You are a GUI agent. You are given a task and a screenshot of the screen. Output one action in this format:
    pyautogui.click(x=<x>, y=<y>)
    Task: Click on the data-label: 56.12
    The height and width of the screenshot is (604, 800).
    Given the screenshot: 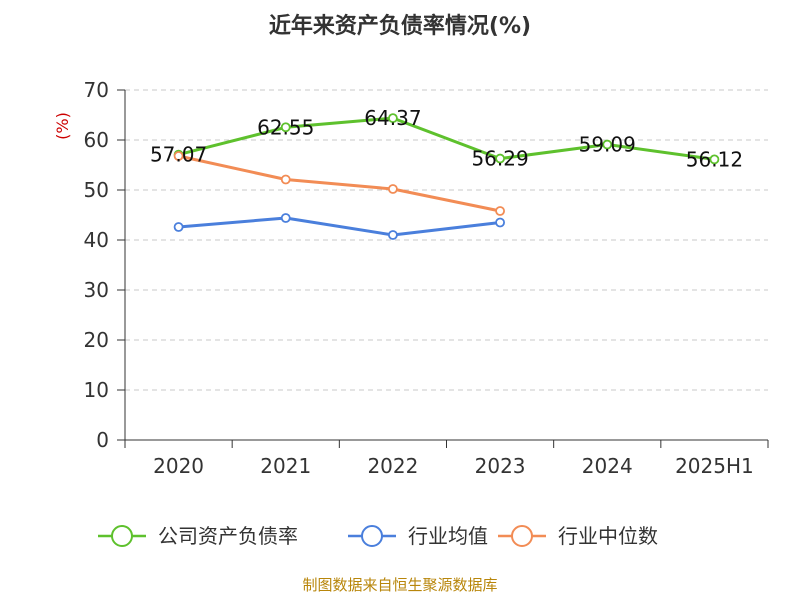 What is the action you would take?
    pyautogui.click(x=714, y=159)
    